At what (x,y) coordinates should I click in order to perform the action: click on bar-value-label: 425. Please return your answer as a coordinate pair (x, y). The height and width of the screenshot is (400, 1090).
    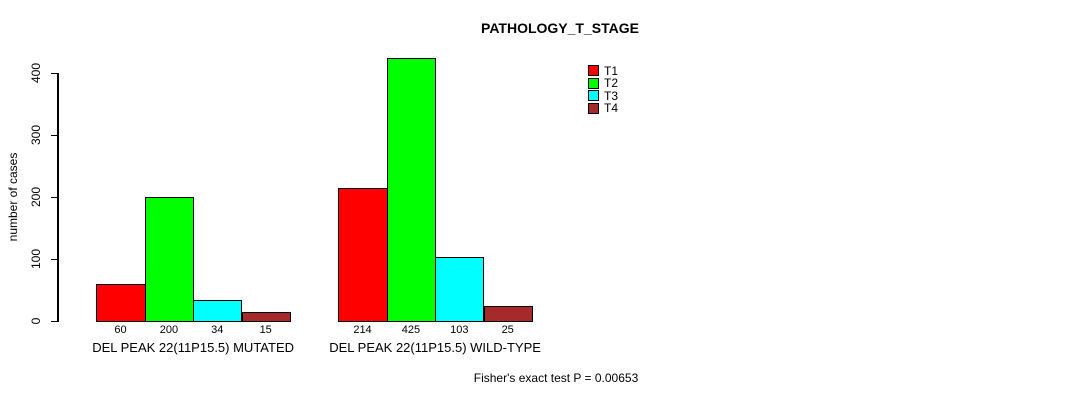
    Looking at the image, I should click on (411, 330).